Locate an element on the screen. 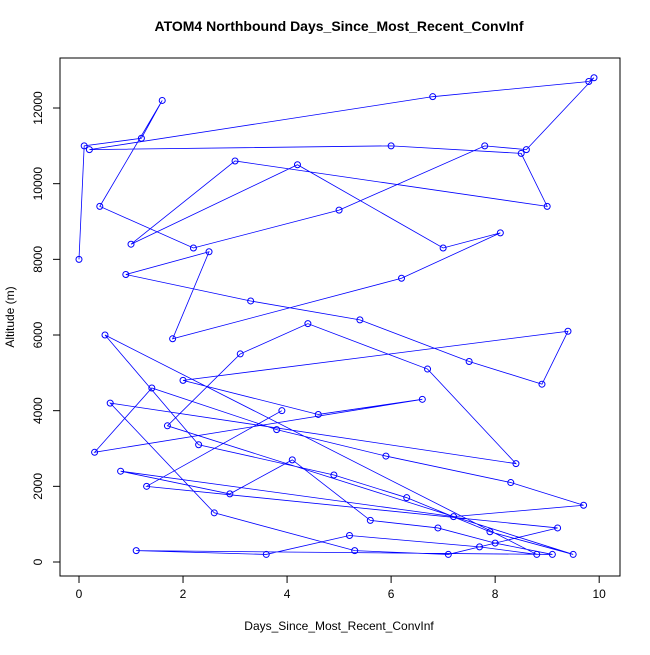 The width and height of the screenshot is (650, 655). y-tick-label: 10000 is located at coordinates (38, 184).